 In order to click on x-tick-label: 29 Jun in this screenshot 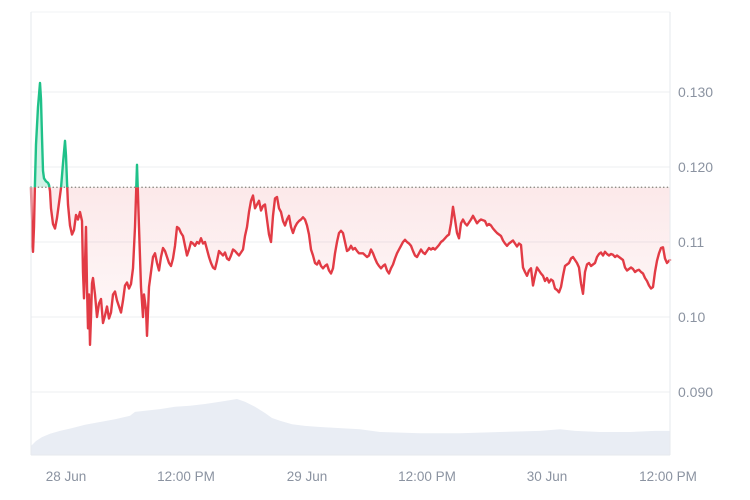, I will do `click(307, 476)`.